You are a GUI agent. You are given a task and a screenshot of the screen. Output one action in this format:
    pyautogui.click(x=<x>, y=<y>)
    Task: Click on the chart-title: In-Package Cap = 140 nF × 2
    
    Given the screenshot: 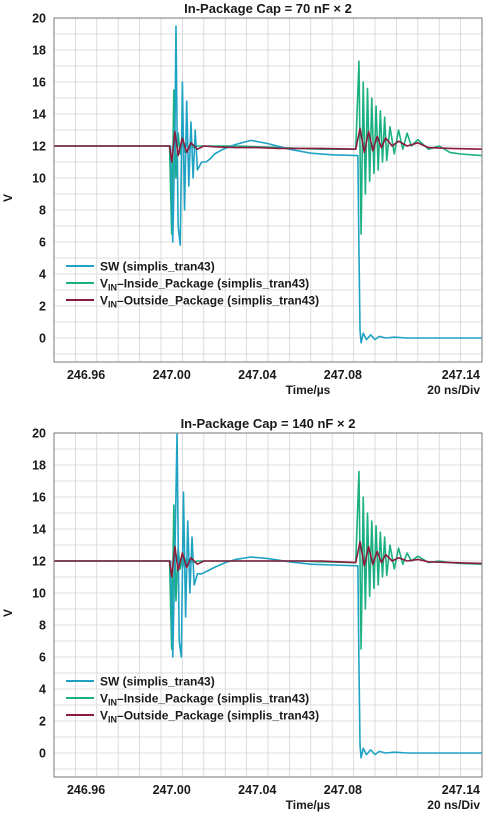 What is the action you would take?
    pyautogui.click(x=268, y=423)
    